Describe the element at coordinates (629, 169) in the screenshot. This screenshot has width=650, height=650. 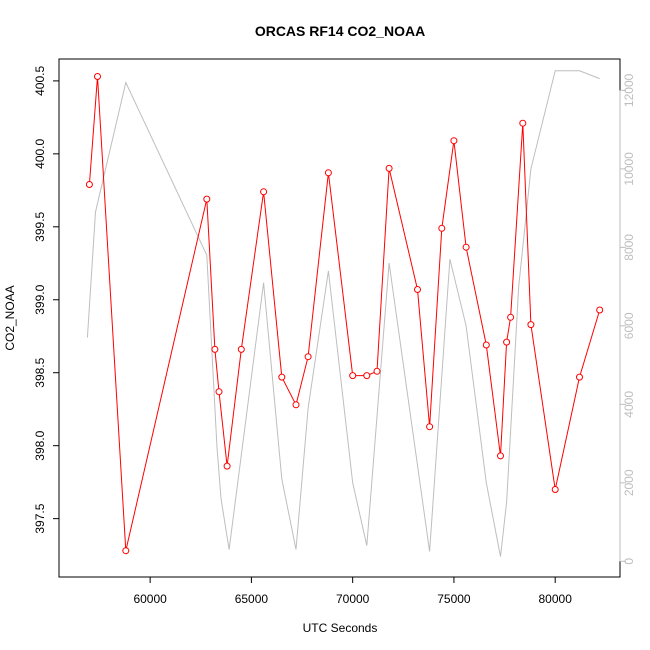
I see `right-tick-label: 10000` at that location.